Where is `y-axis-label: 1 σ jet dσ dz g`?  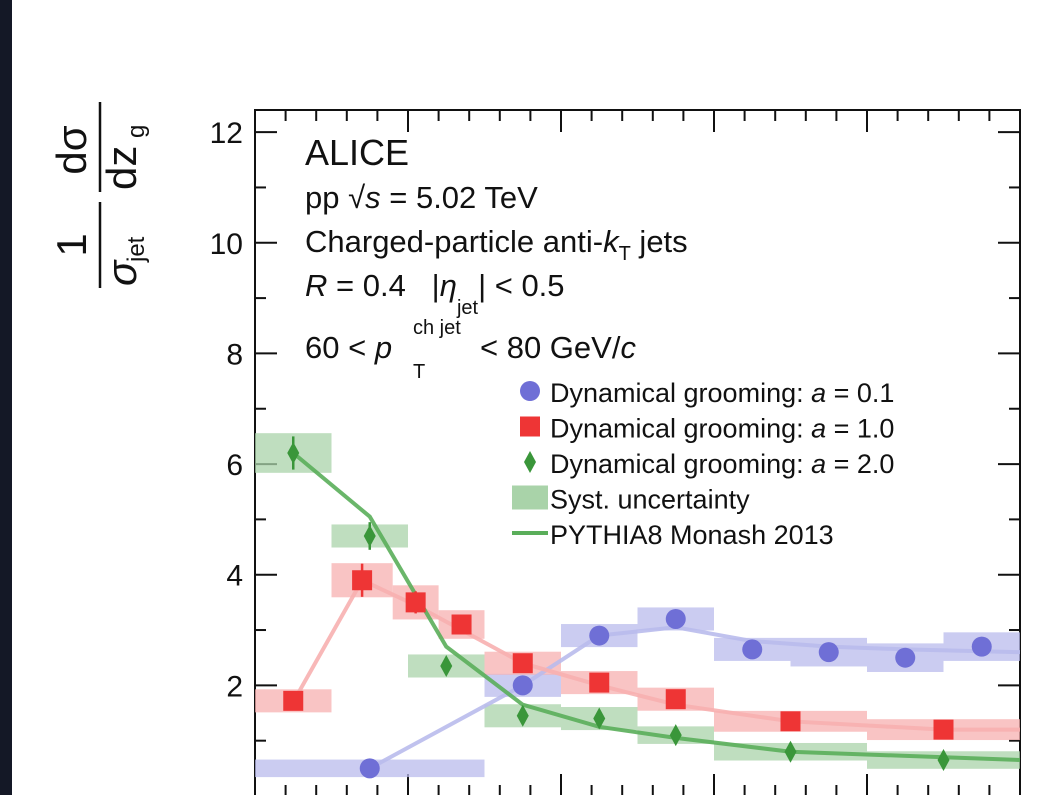
y-axis-label: 1 σ jet dσ dz g is located at coordinates (99, 195).